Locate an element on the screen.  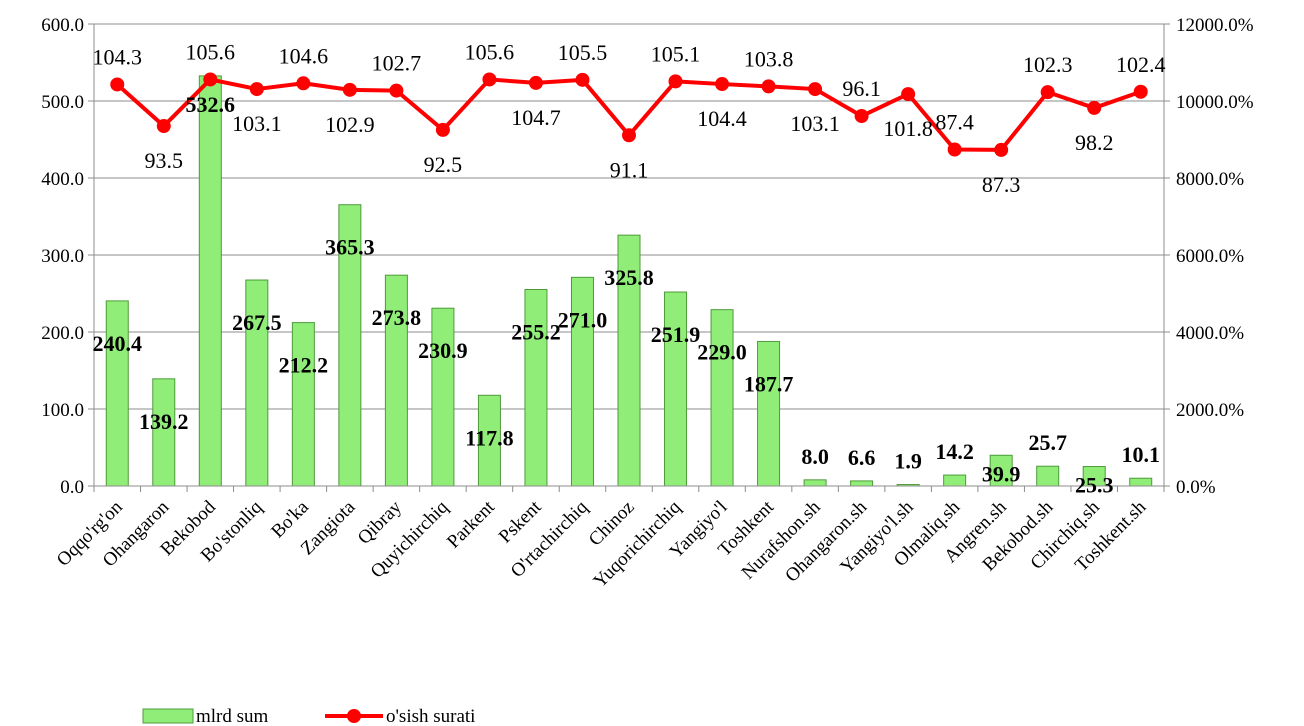
left-tick-label: 300.0 is located at coordinates (62, 256).